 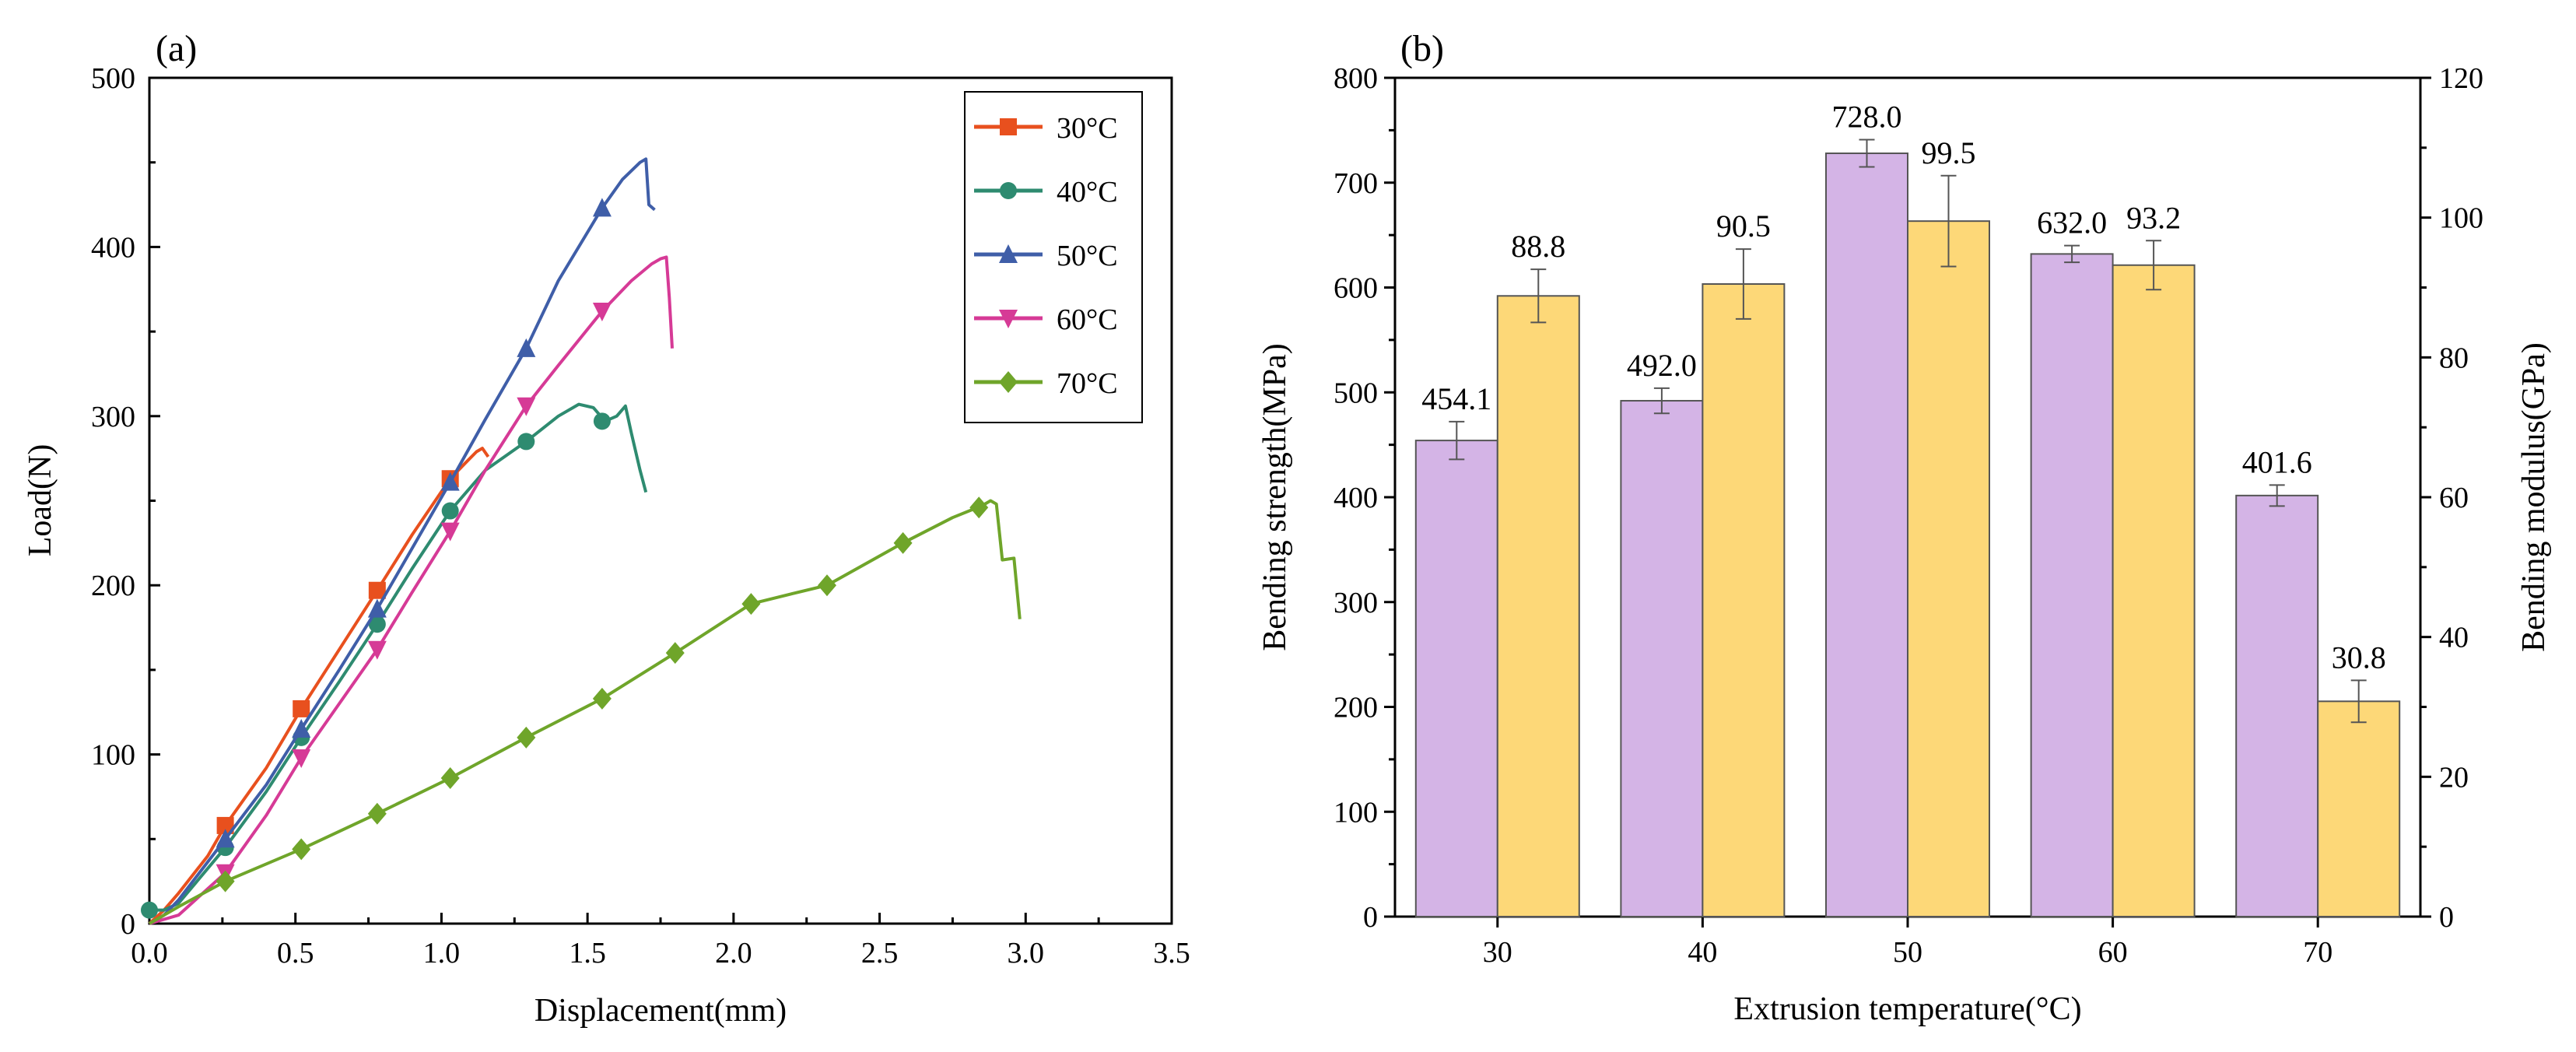 I want to click on strength-value-label: 632.0, so click(x=2072, y=223).